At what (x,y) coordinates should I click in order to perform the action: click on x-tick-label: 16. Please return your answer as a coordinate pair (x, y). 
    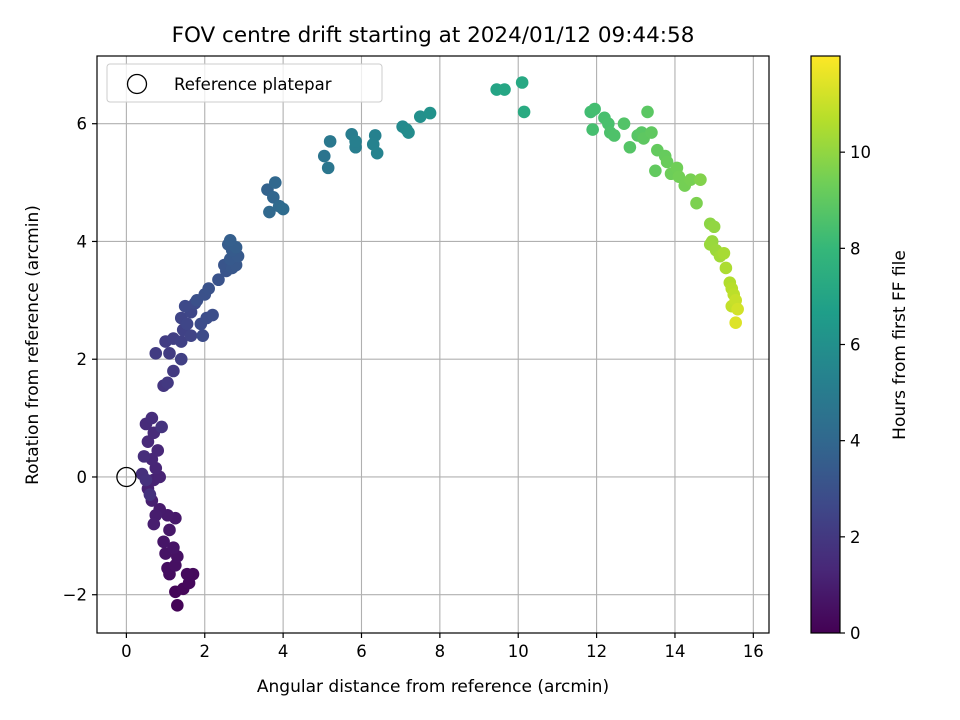
    Looking at the image, I should click on (753, 651).